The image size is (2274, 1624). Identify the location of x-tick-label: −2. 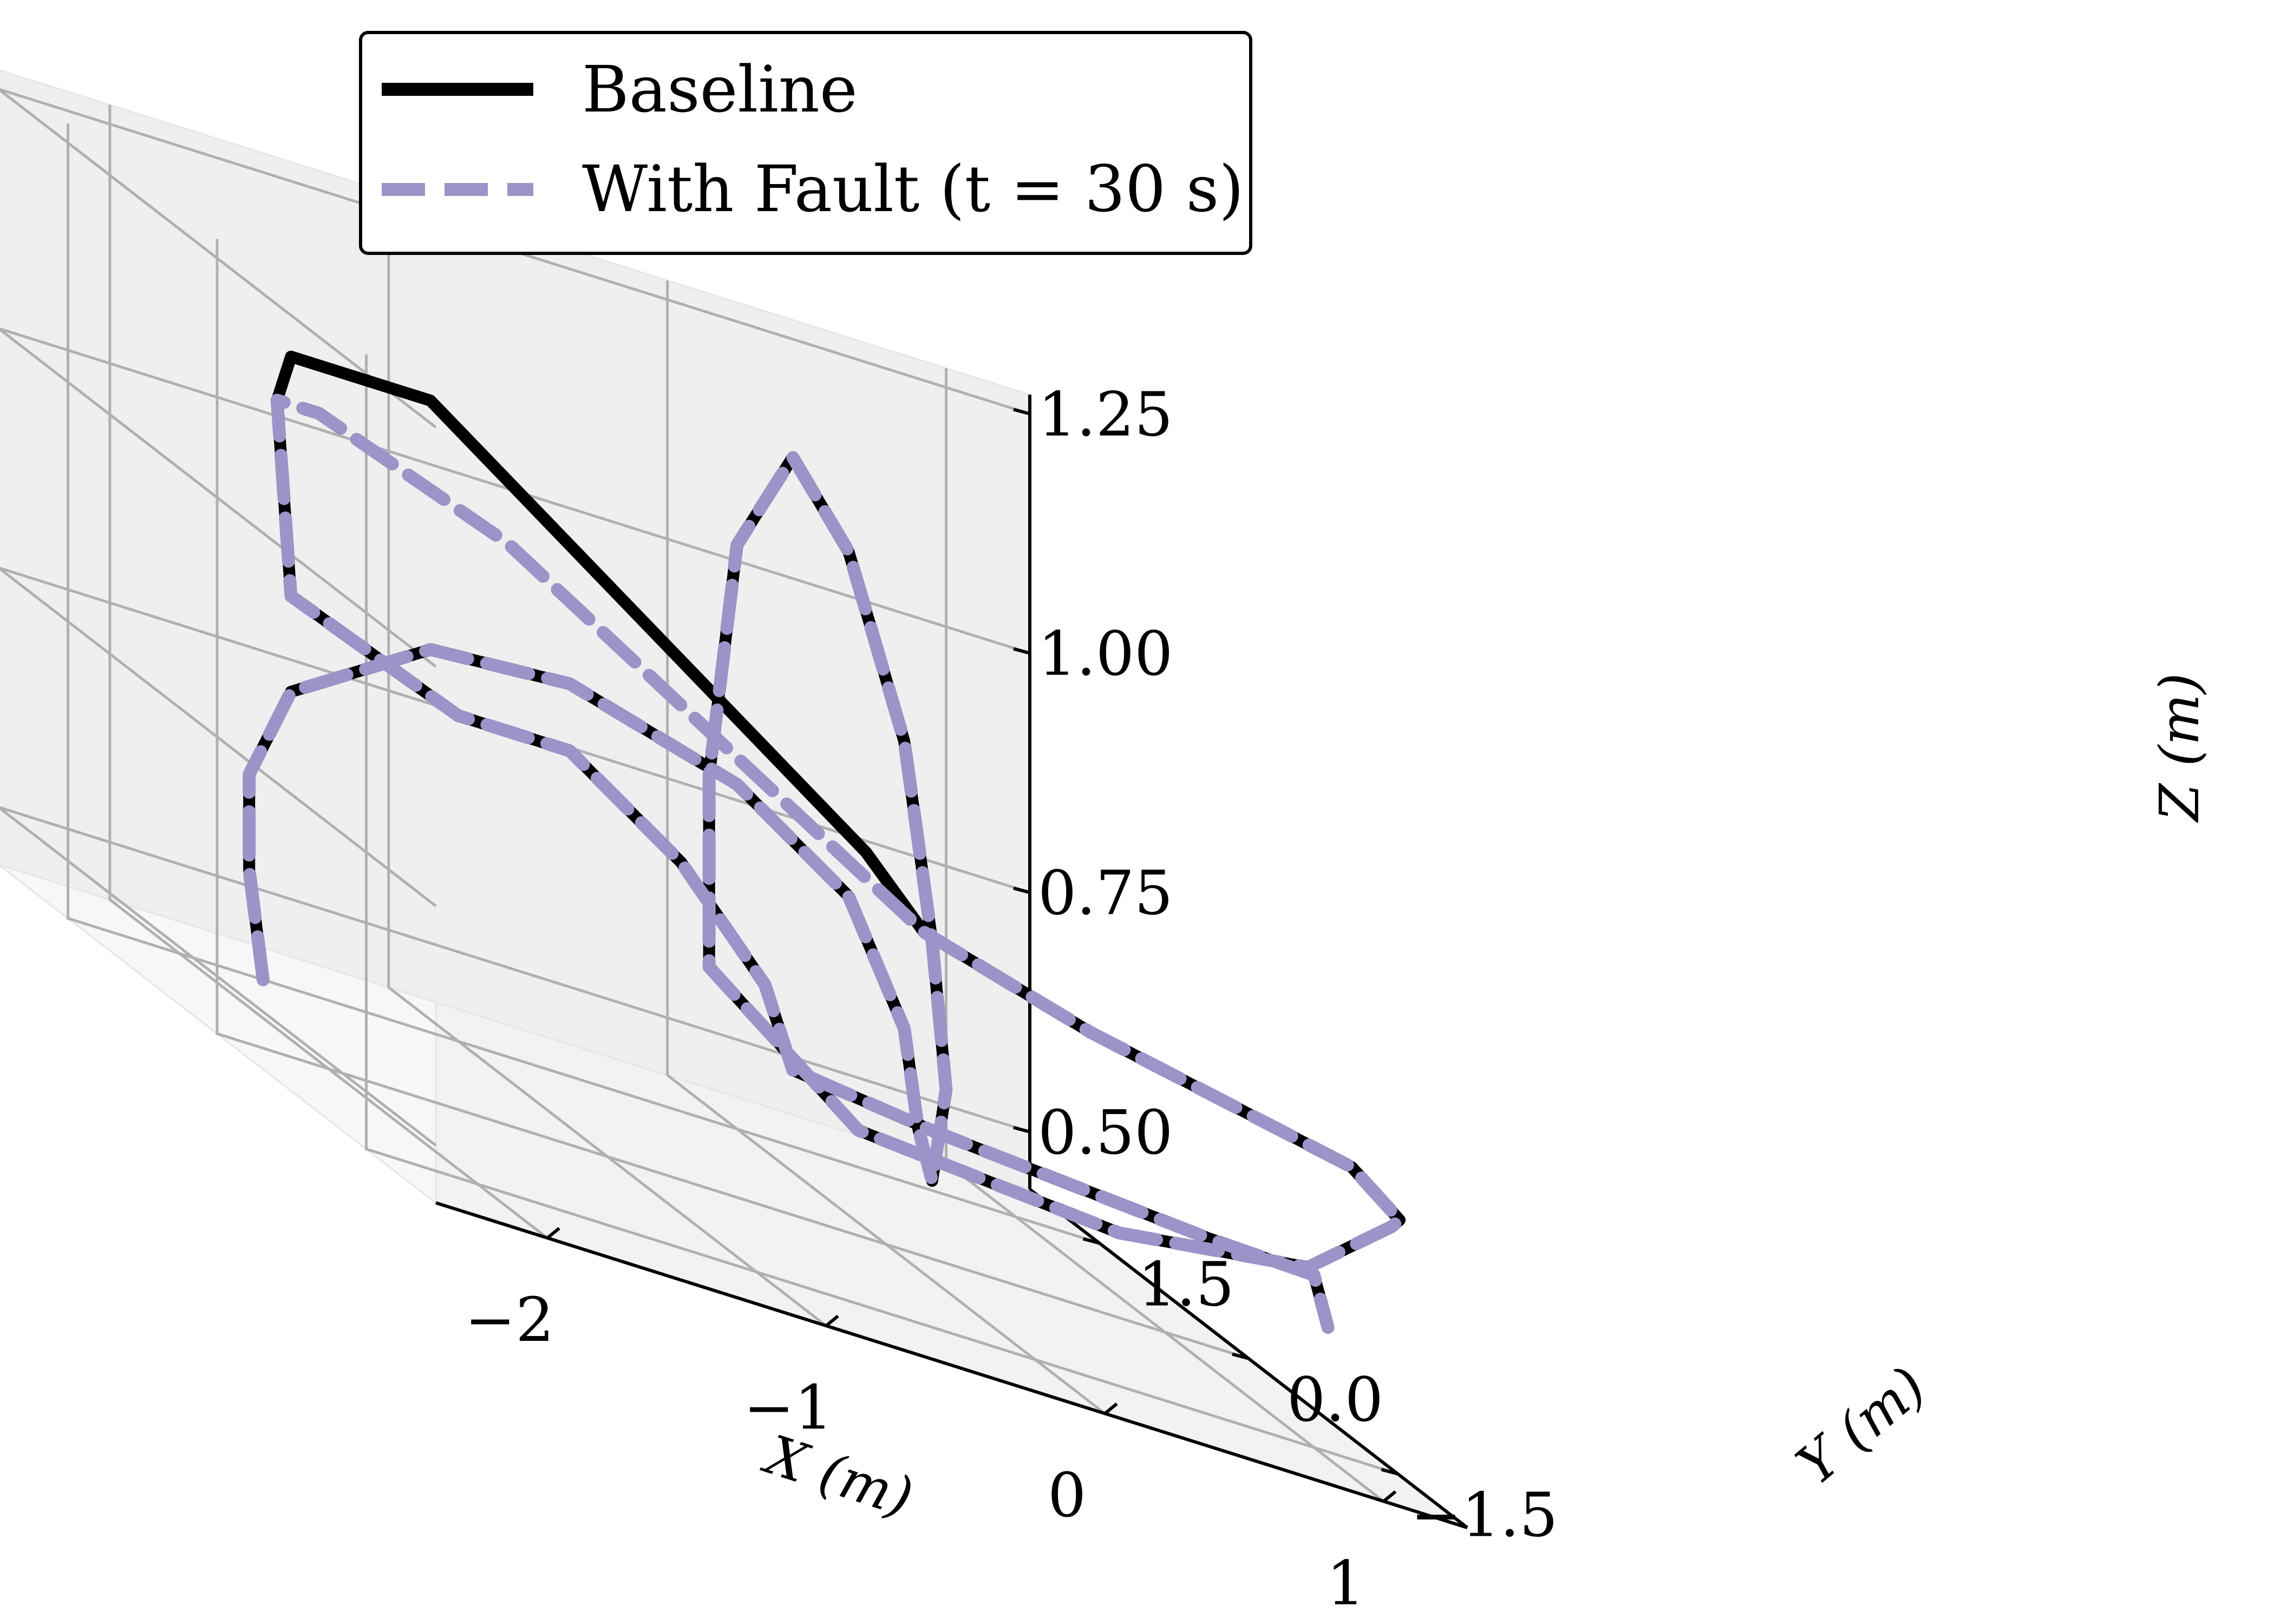
(510, 1320).